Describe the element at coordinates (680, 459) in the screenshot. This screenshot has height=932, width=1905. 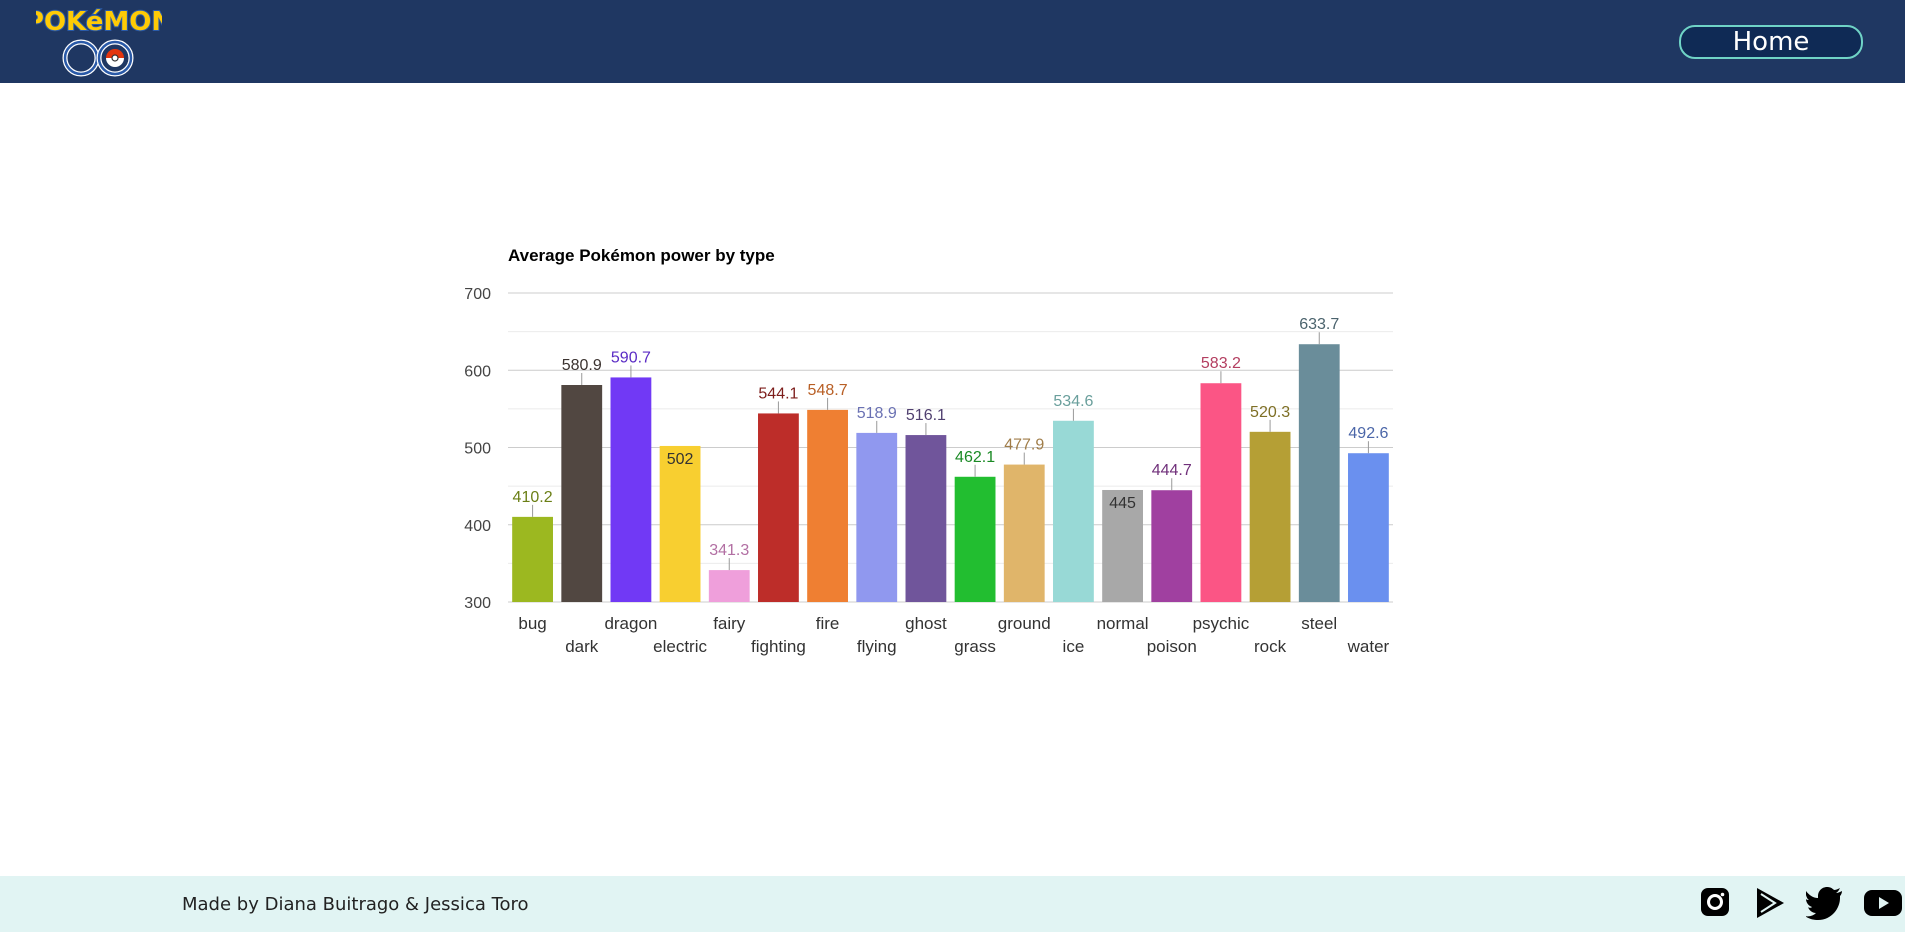
I see `data-label-electric: 502` at that location.